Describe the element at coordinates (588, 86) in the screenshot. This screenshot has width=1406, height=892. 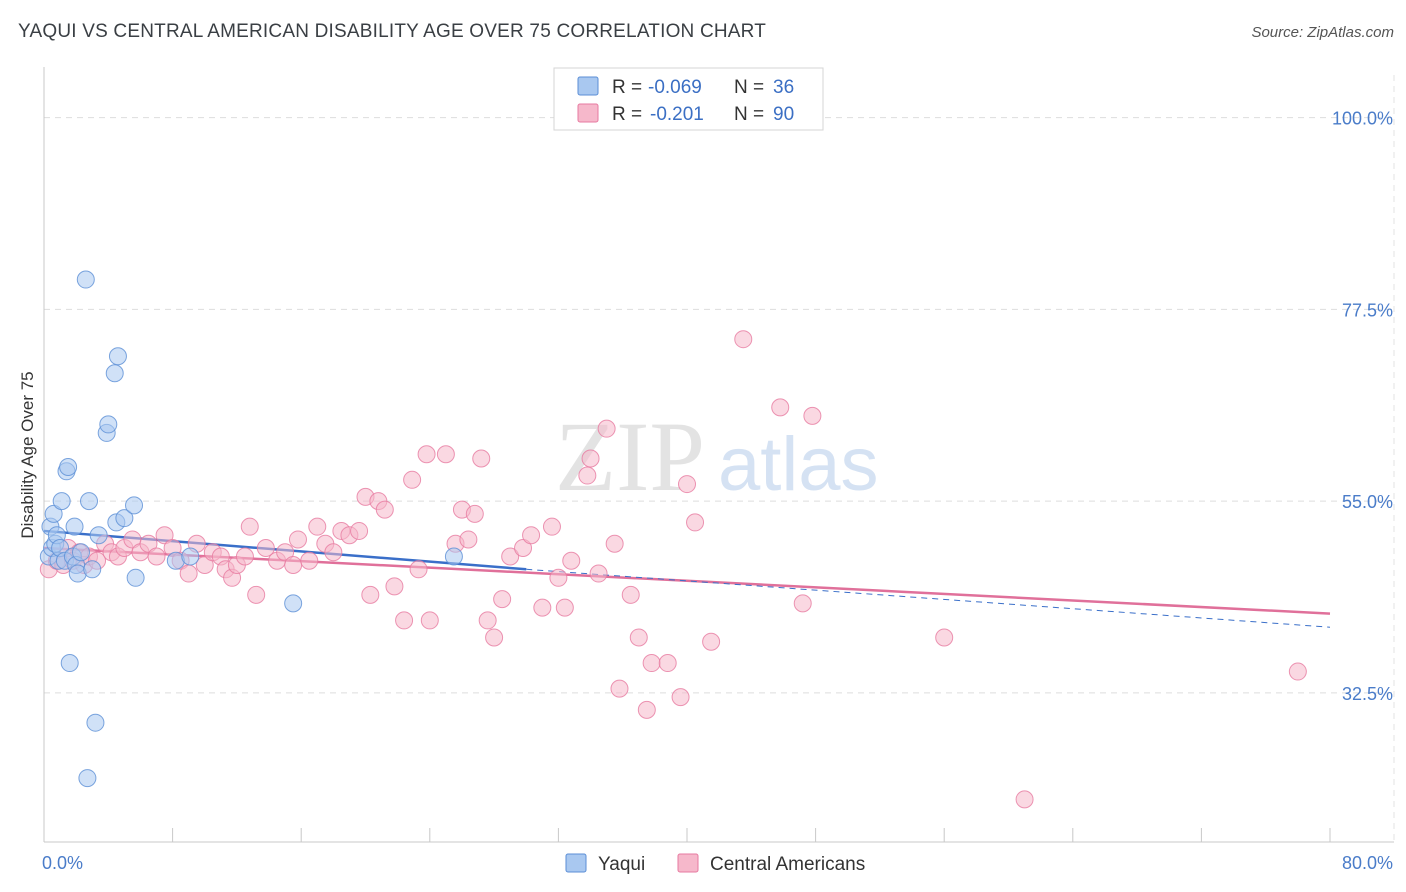
I see `legend-swatch-yaqui` at that location.